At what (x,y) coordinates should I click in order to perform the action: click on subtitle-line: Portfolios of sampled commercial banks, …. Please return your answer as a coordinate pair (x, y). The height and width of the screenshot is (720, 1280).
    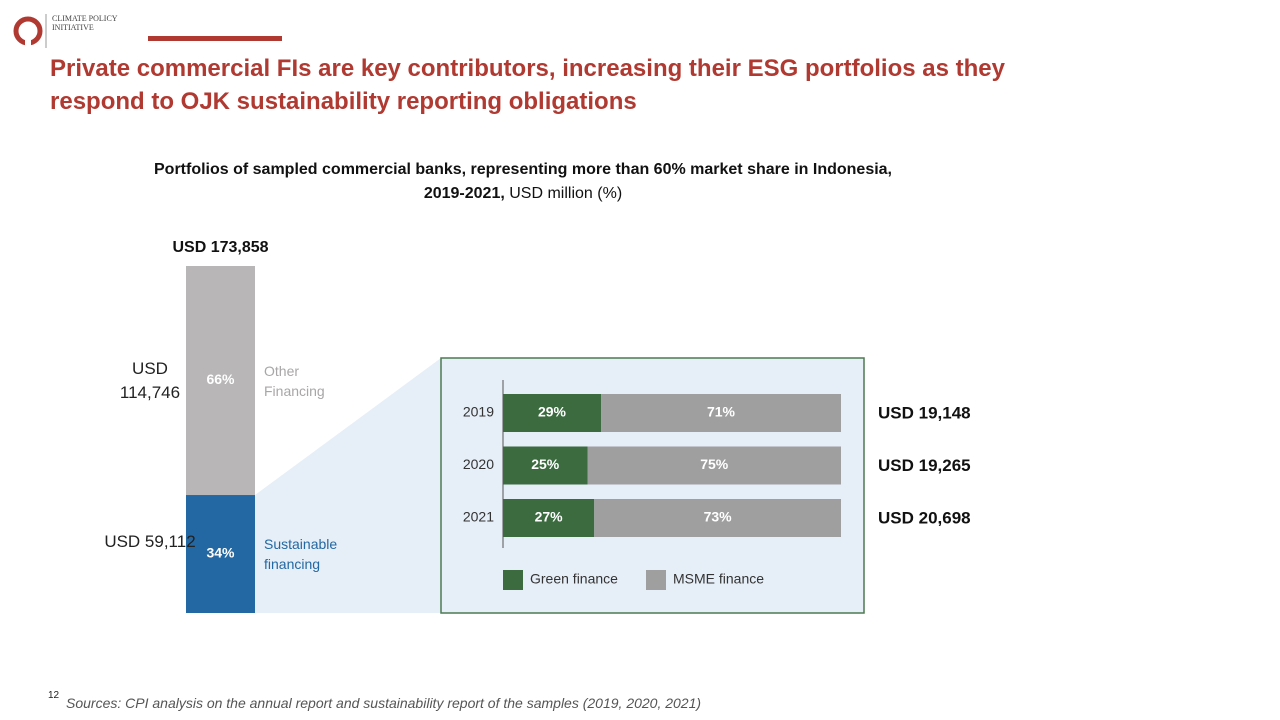
    Looking at the image, I should click on (523, 169).